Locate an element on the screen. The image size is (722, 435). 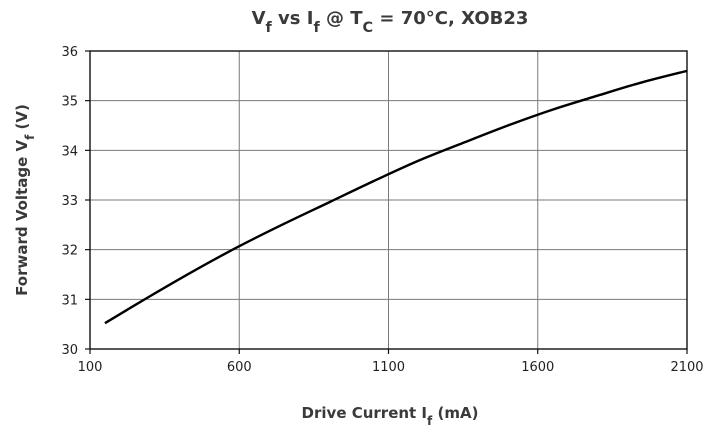
y-tick-label: 36 is located at coordinates (69, 52).